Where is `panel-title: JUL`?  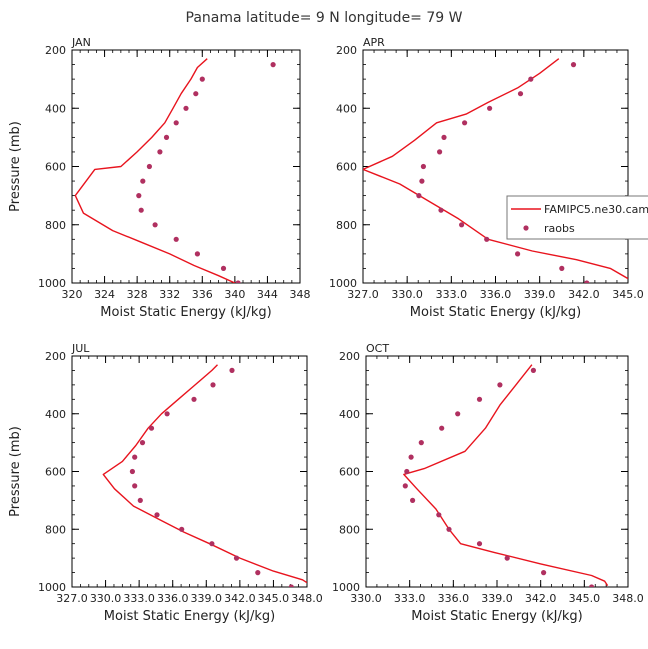
panel-title: JUL is located at coordinates (80, 348).